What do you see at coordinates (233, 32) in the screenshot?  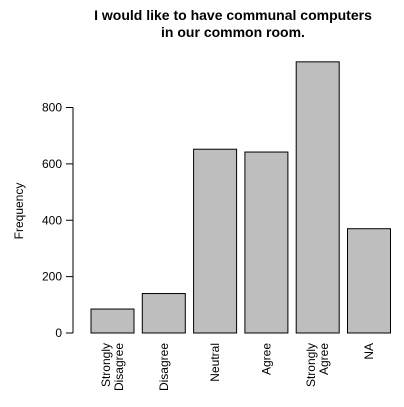 I see `chart-title-line: in our common room.` at bounding box center [233, 32].